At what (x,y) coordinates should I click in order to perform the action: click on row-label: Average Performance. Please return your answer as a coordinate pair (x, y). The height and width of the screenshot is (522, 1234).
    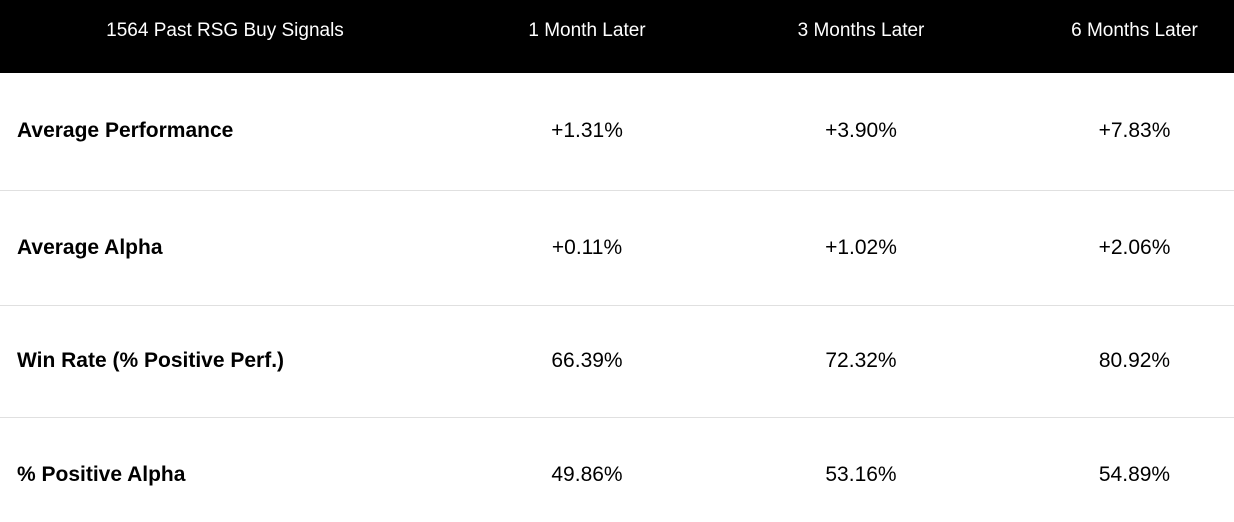
    Looking at the image, I should click on (125, 131).